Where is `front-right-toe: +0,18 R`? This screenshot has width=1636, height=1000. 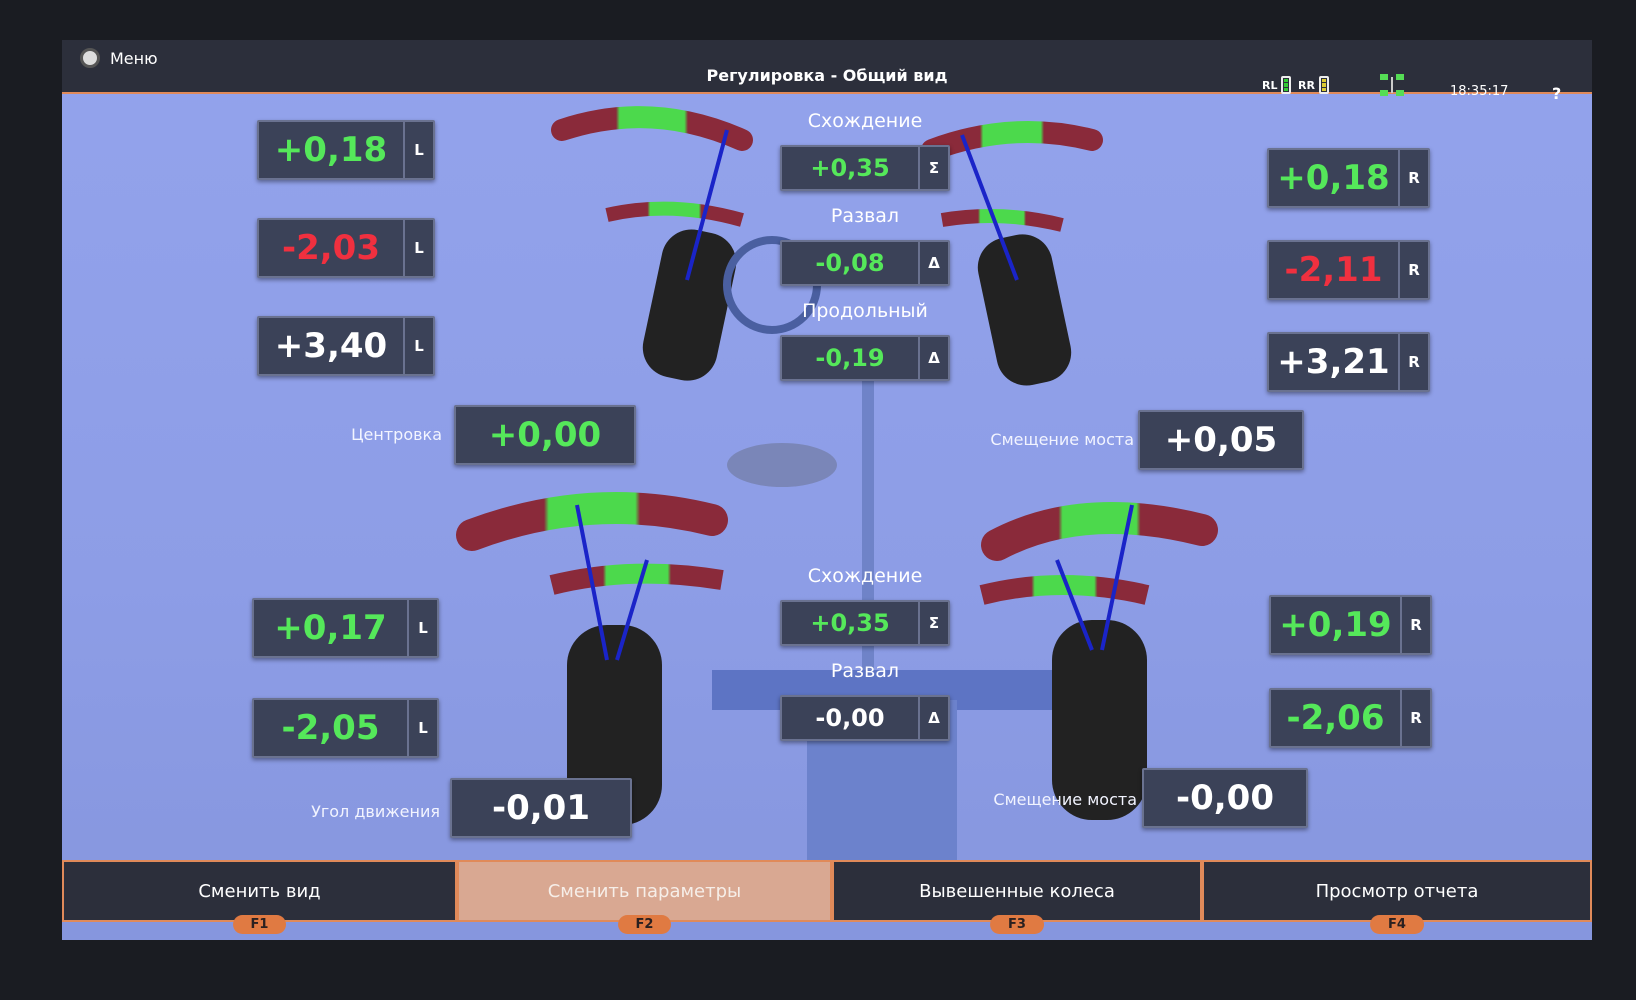 front-right-toe: +0,18 R is located at coordinates (1348, 178).